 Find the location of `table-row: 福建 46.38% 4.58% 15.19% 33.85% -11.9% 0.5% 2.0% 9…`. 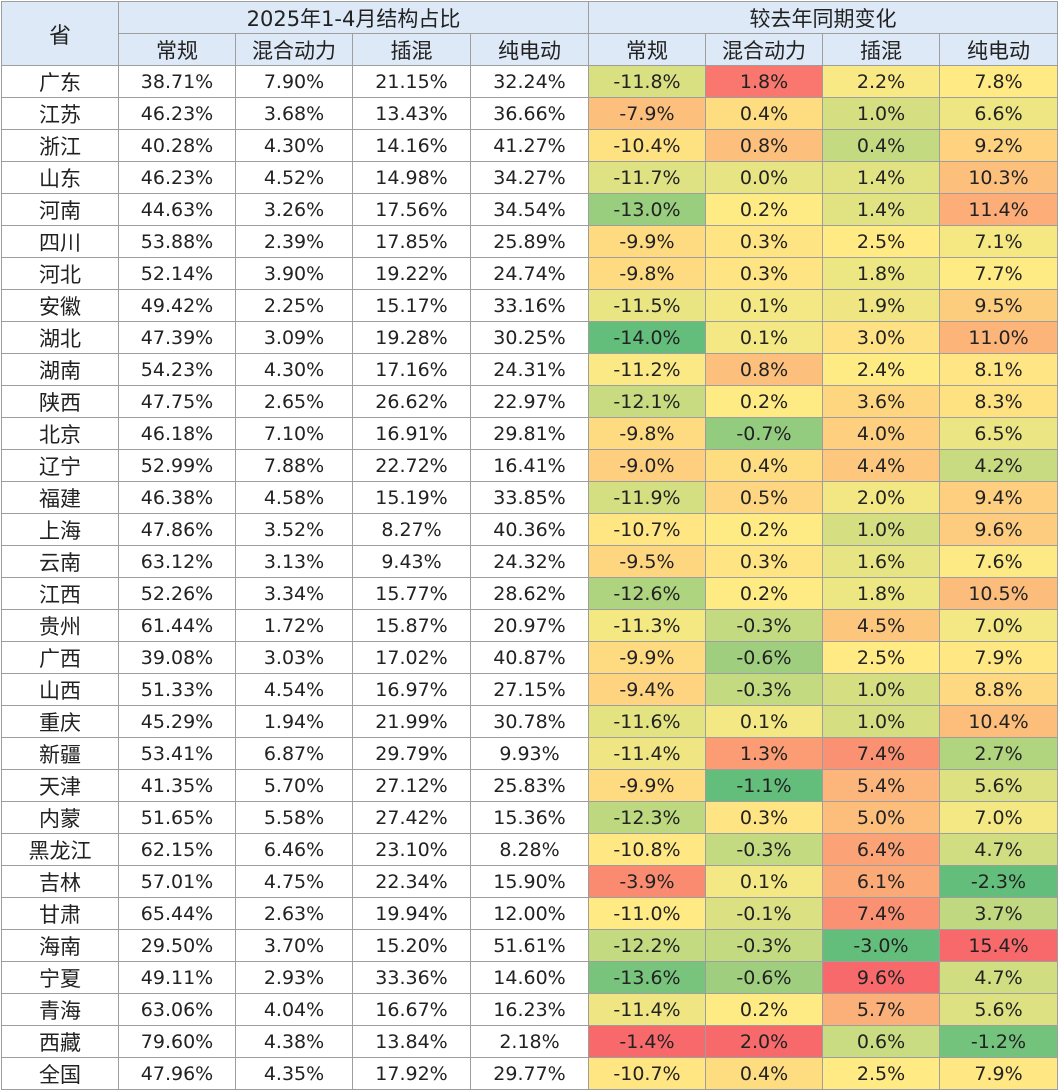

table-row: 福建 46.38% 4.58% 15.19% 33.85% -11.9% 0.5% 2.0% 9… is located at coordinates (529, 497).